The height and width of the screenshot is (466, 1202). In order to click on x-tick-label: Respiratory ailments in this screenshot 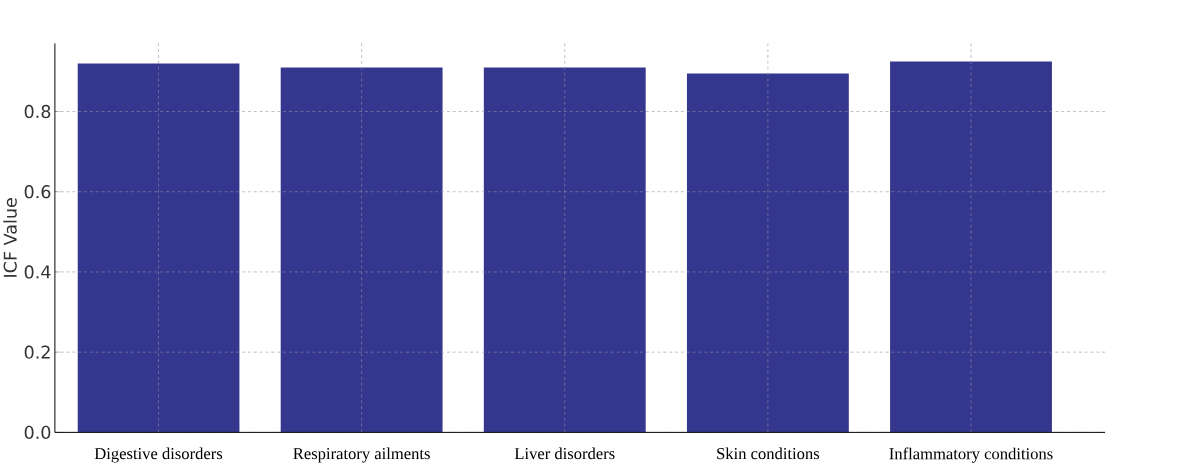, I will do `click(361, 455)`.